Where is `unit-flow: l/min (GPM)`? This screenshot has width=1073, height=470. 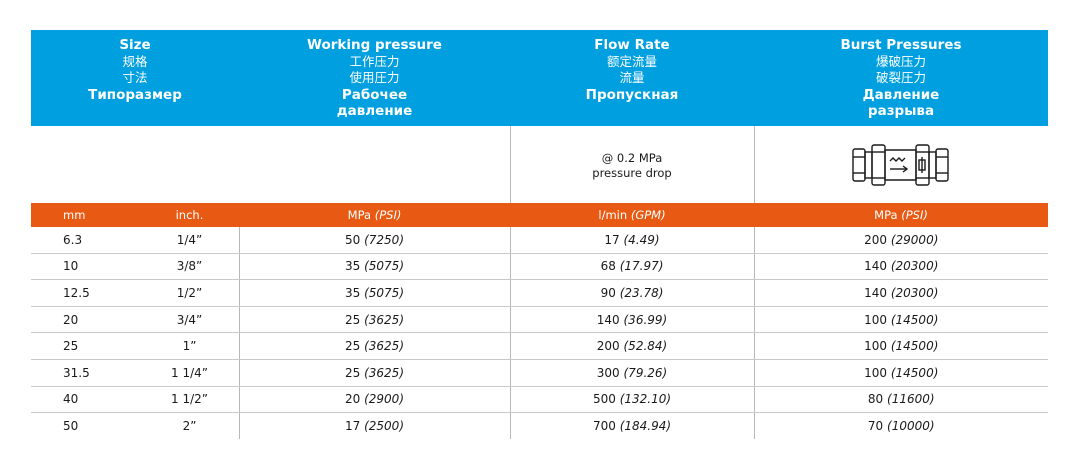 unit-flow: l/min (GPM) is located at coordinates (632, 215).